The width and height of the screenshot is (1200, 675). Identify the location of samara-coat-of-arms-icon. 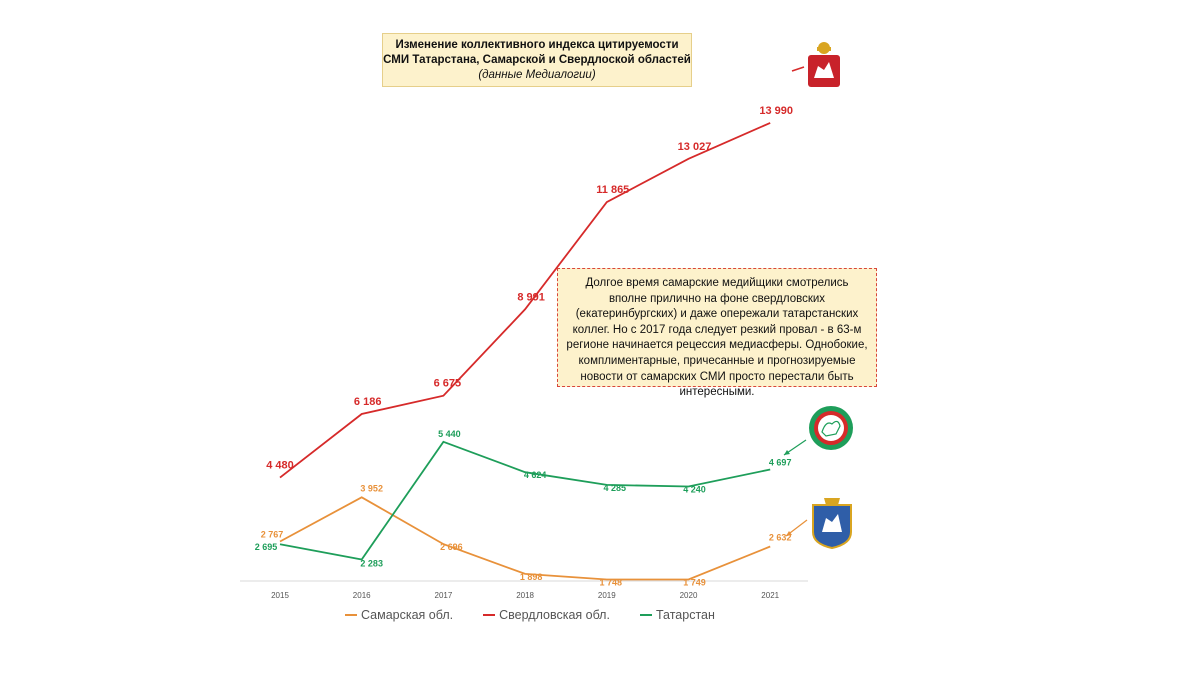
(832, 524).